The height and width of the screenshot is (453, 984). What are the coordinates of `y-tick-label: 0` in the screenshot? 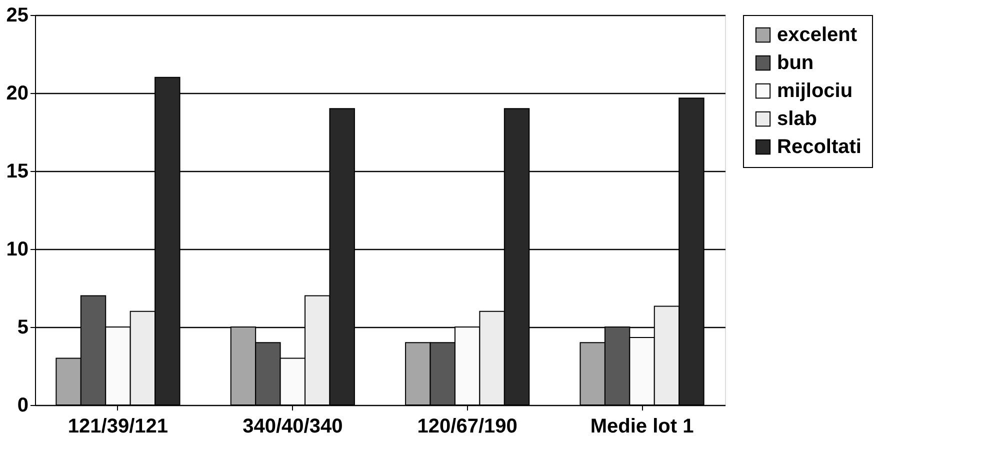 It's located at (22, 405).